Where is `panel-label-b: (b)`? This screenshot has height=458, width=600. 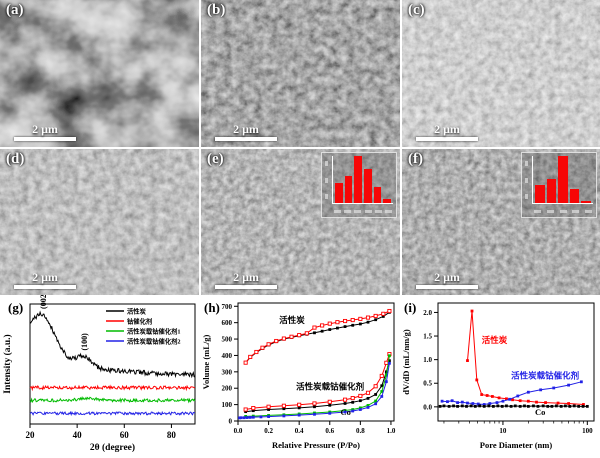
panel-label-b: (b) is located at coordinates (216, 10).